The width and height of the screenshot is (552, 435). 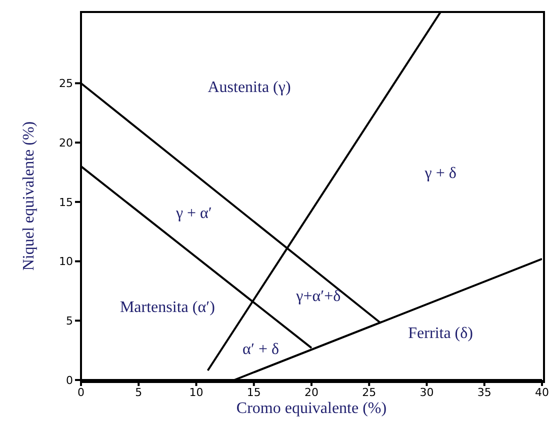 I want to click on x-tick-label: 15, so click(x=253, y=392).